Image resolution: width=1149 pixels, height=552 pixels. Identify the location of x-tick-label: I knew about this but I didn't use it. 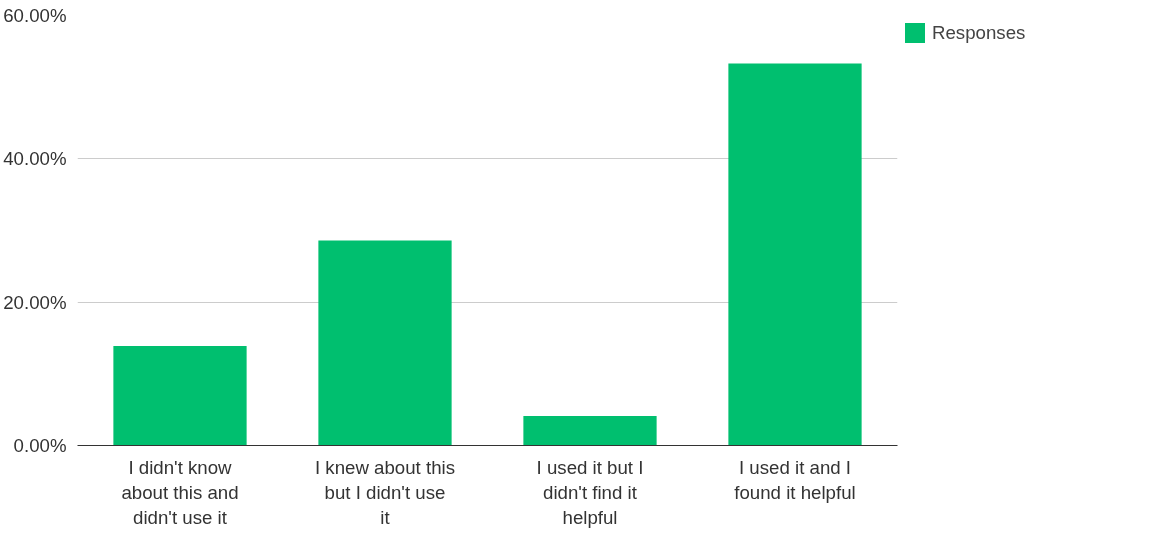
(385, 492).